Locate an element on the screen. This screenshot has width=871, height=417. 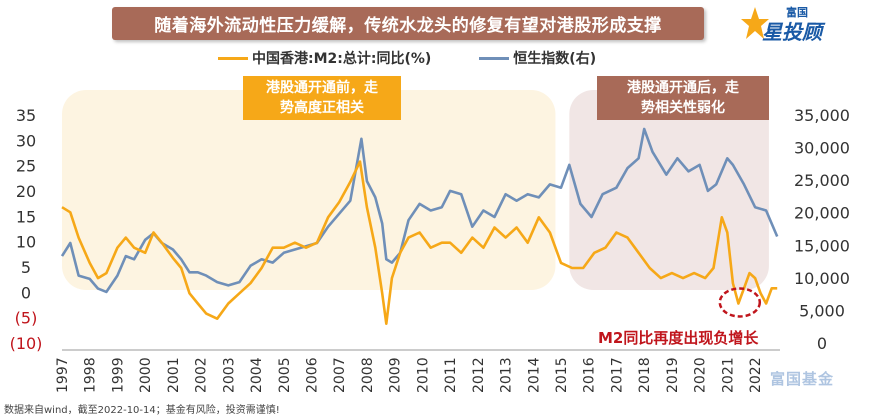
x-axis-tick-label: 1998 is located at coordinates (91, 375).